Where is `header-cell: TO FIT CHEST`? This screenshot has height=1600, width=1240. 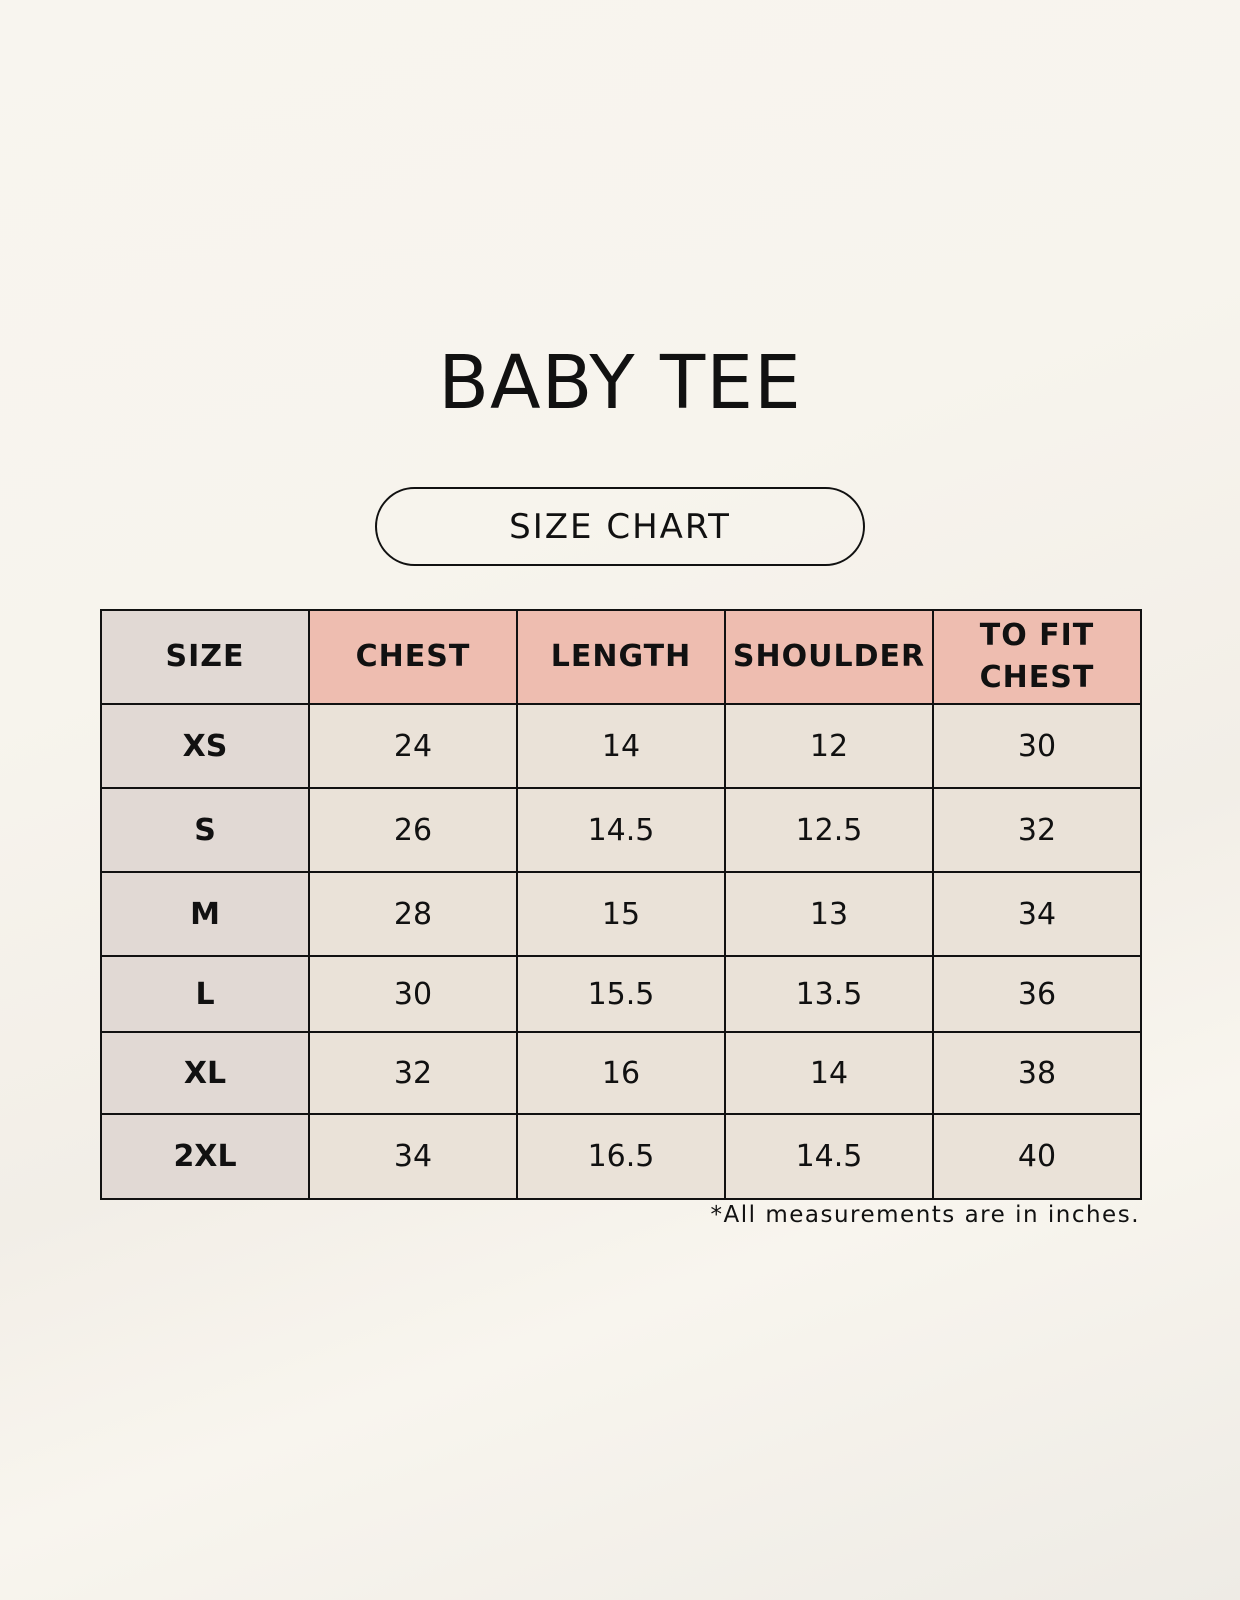
header-cell: TO FIT CHEST is located at coordinates (1037, 657).